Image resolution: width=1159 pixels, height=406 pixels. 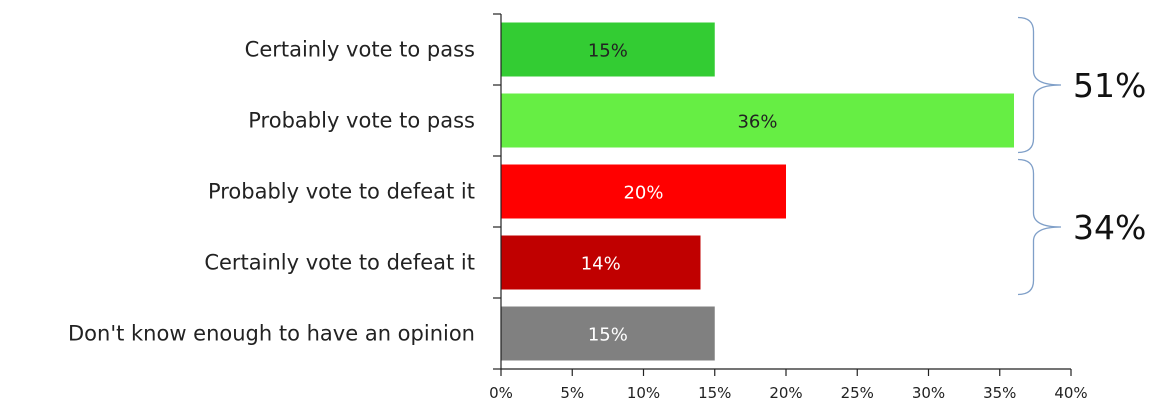 I want to click on category-label: Don't know enough to have an opinion, so click(x=271, y=334).